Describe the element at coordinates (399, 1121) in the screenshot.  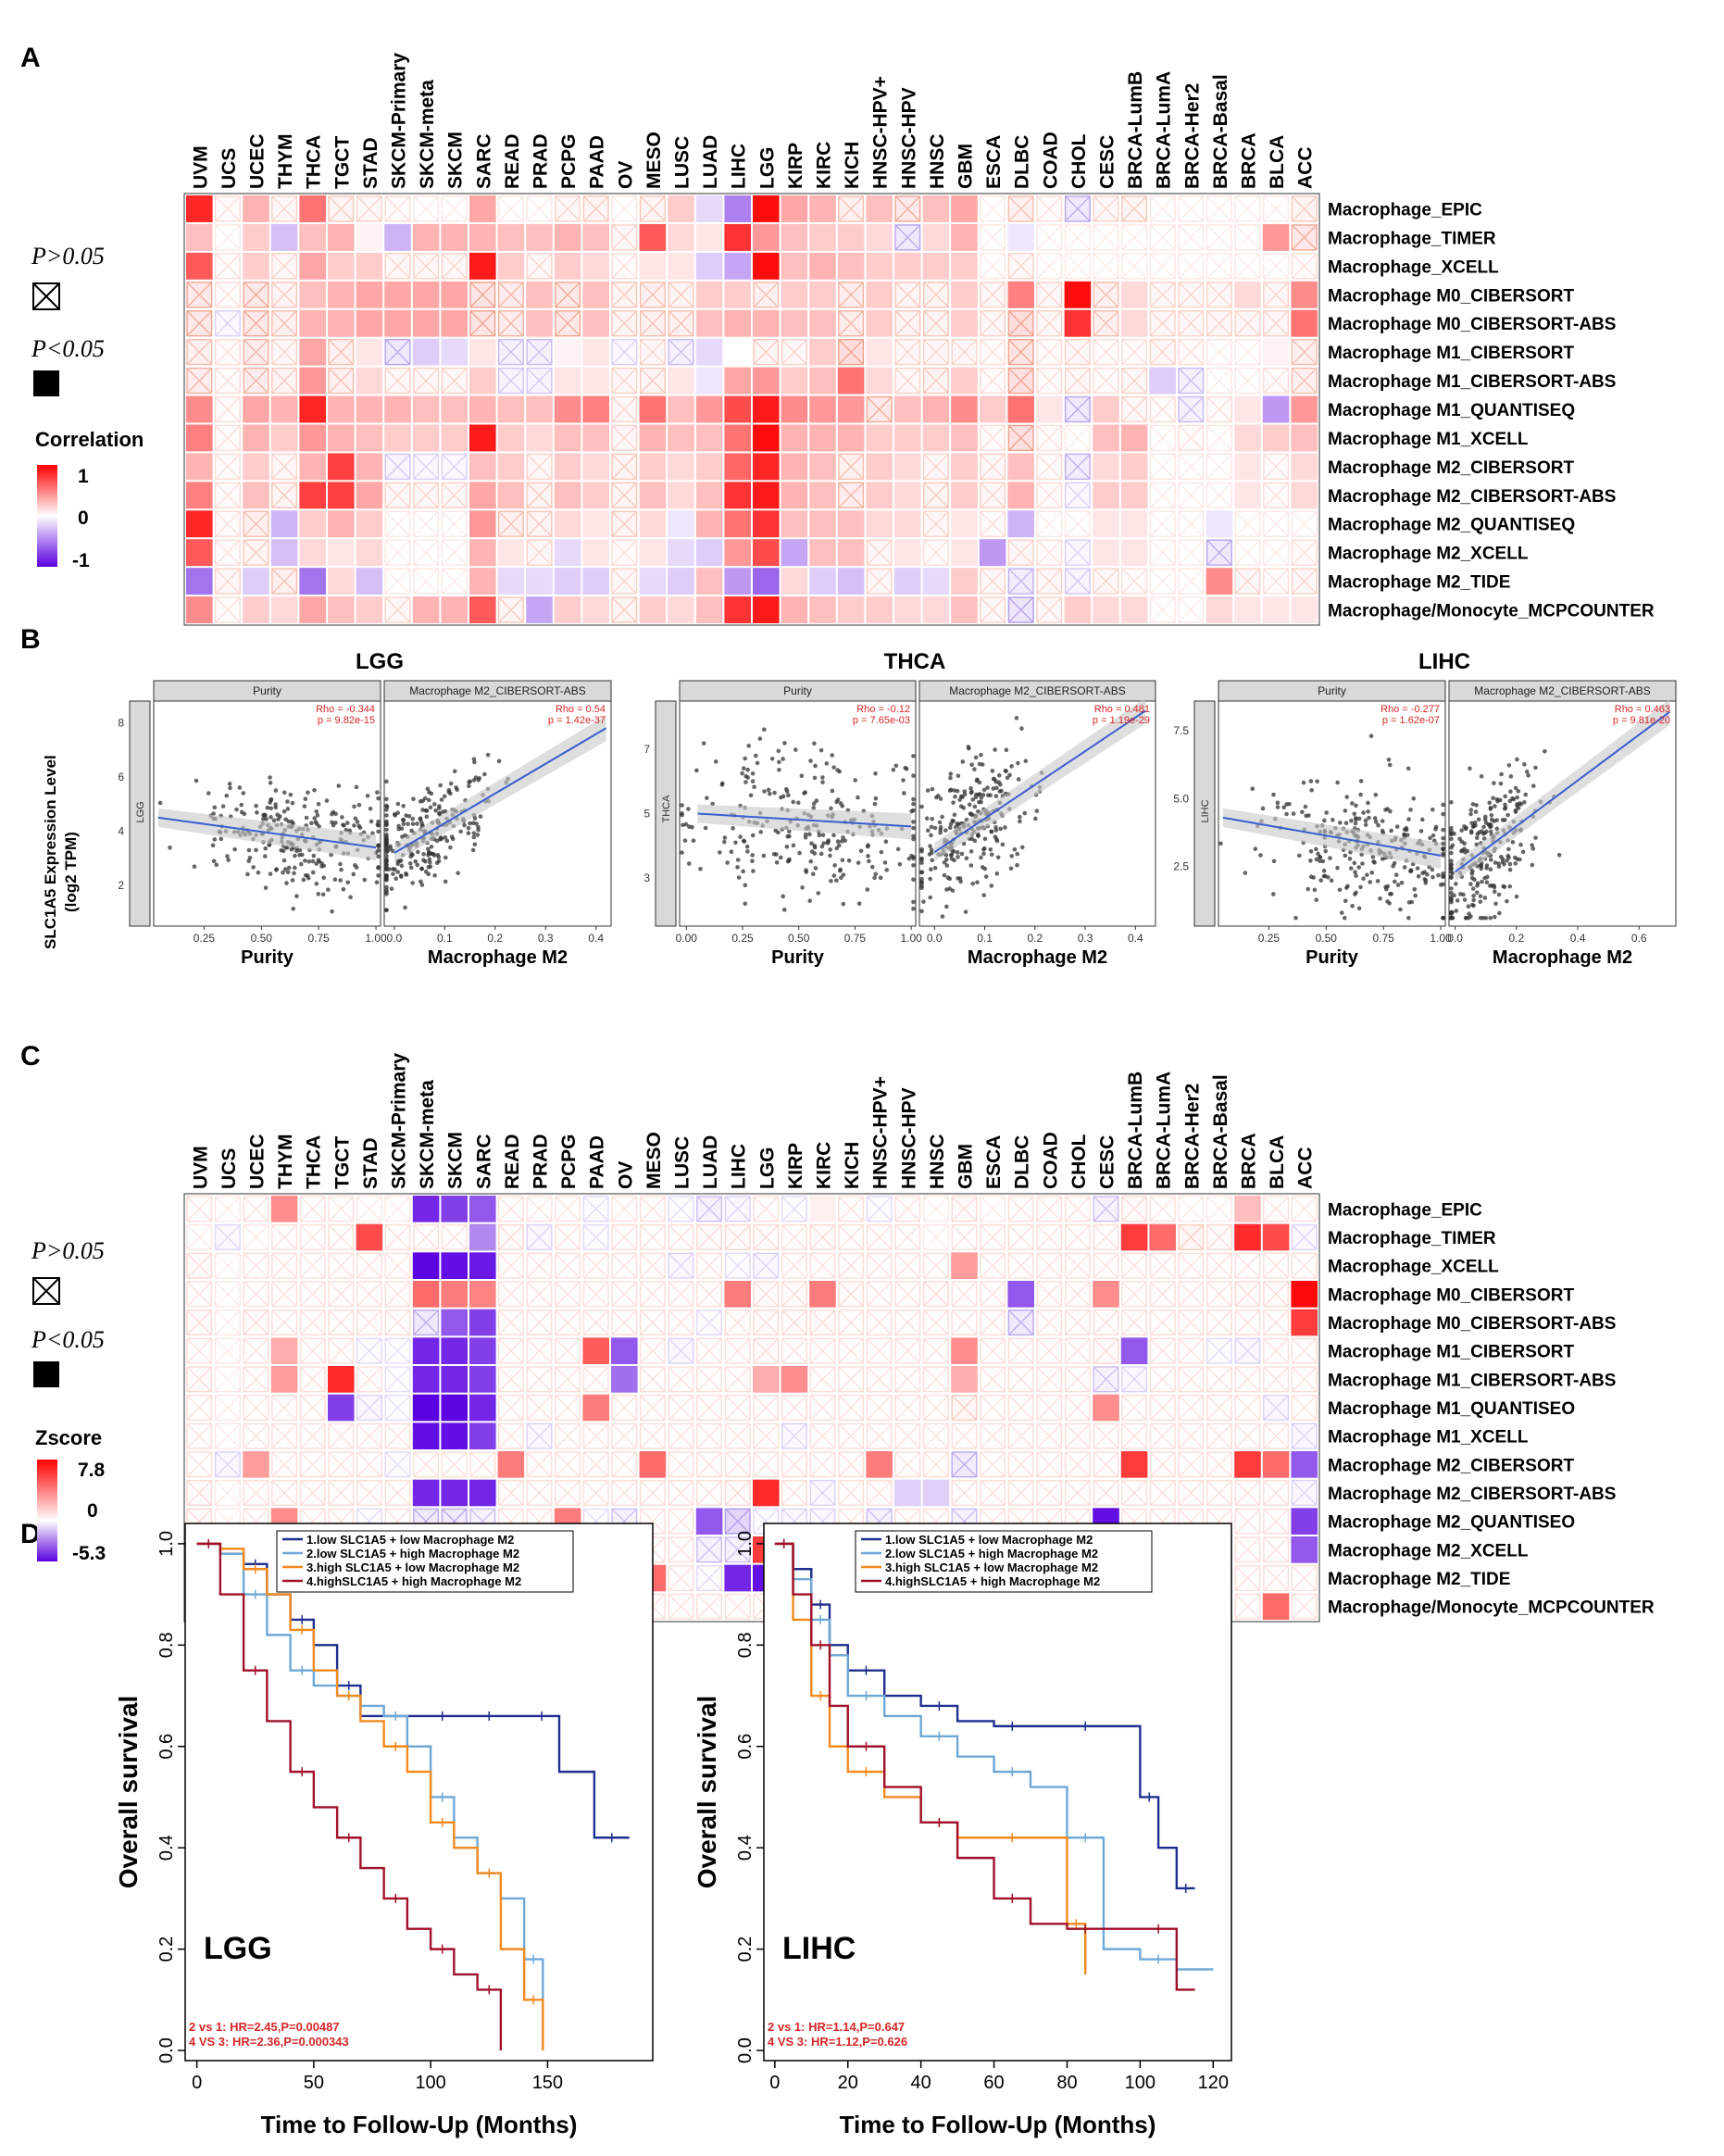
I see `column-label: SKCM-Primary` at that location.